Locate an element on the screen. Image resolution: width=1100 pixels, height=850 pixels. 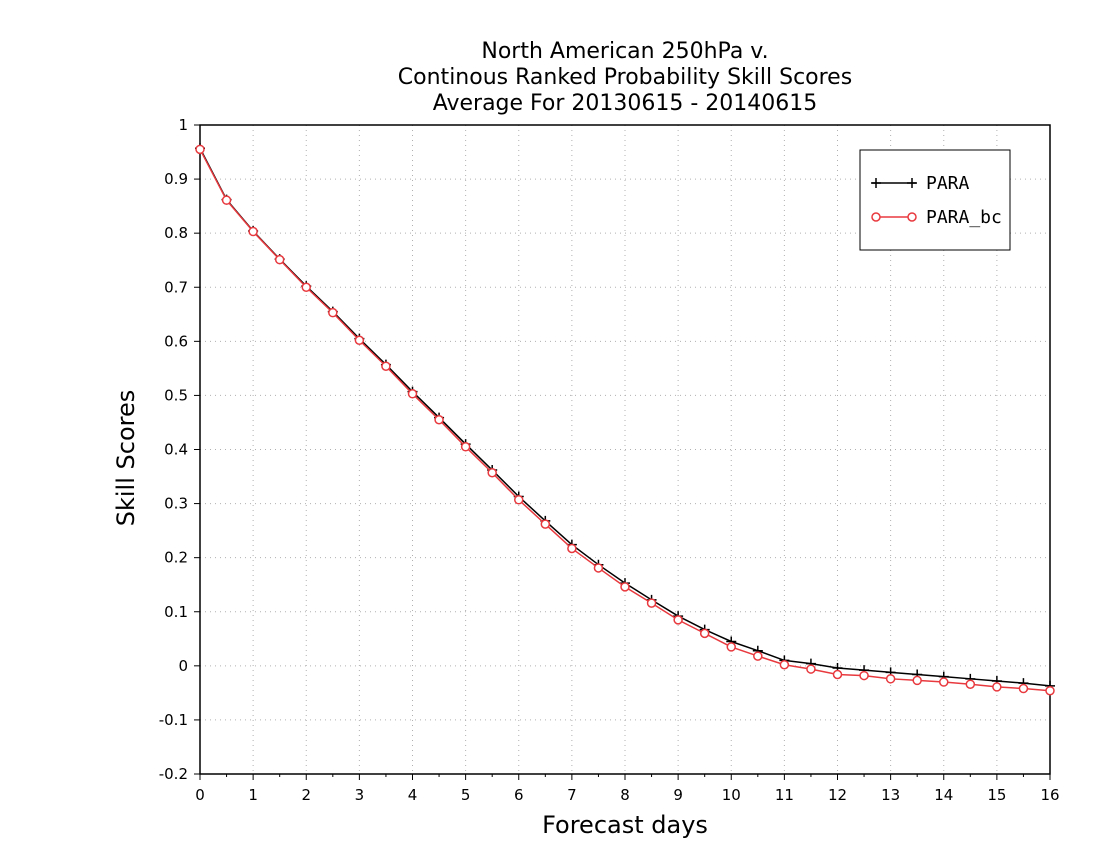
y-tick-label: 0.2 is located at coordinates (176, 558).